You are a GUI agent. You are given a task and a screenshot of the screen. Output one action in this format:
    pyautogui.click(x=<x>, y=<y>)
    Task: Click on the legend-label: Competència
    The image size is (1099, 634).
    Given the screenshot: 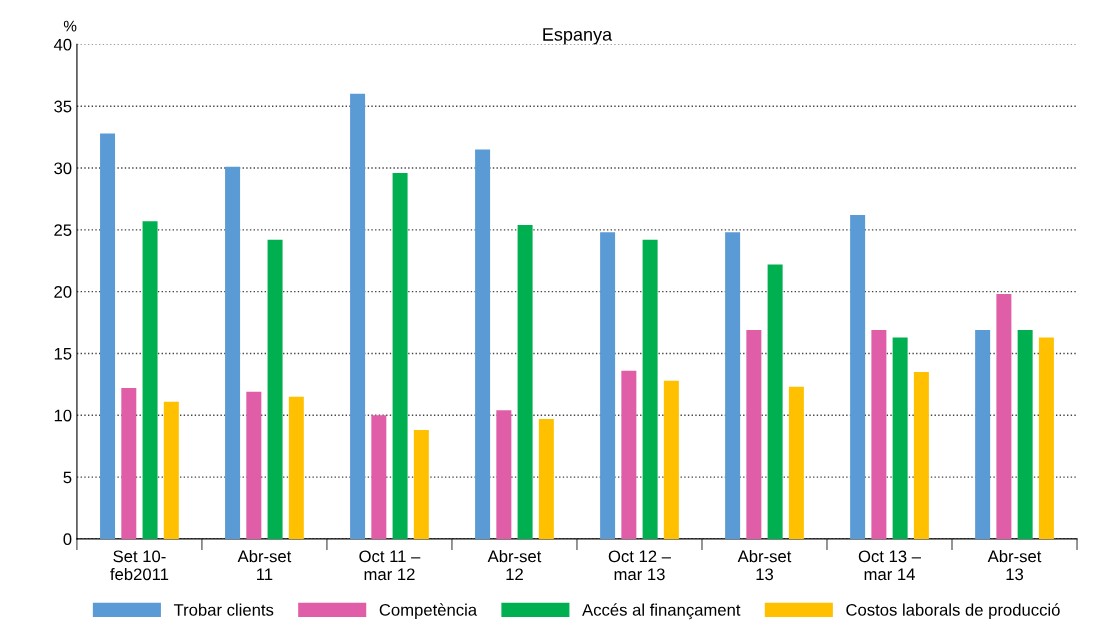 What is the action you would take?
    pyautogui.click(x=428, y=611)
    